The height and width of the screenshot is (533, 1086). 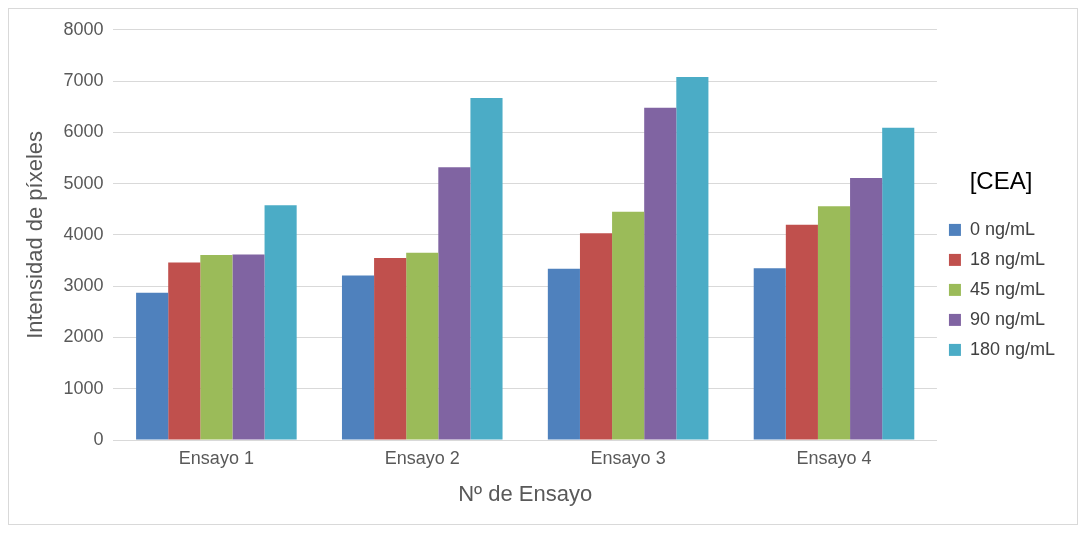 I want to click on y-tick-label: 4000, so click(x=83, y=233).